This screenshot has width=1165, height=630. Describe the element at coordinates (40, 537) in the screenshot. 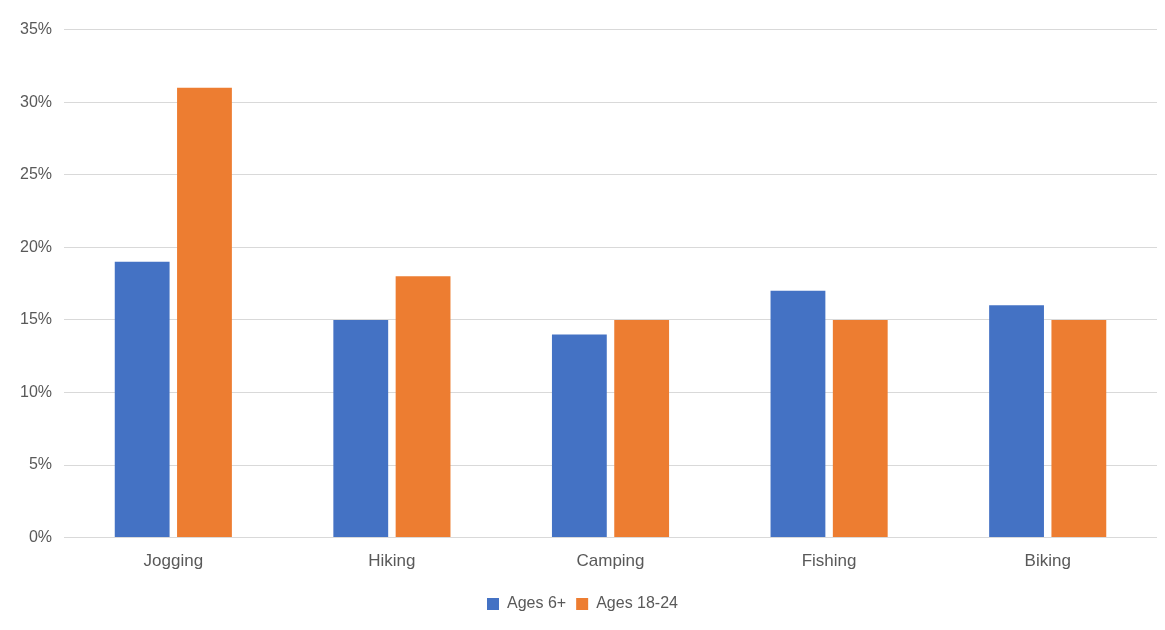

I see `y-tick-label: 0%` at that location.